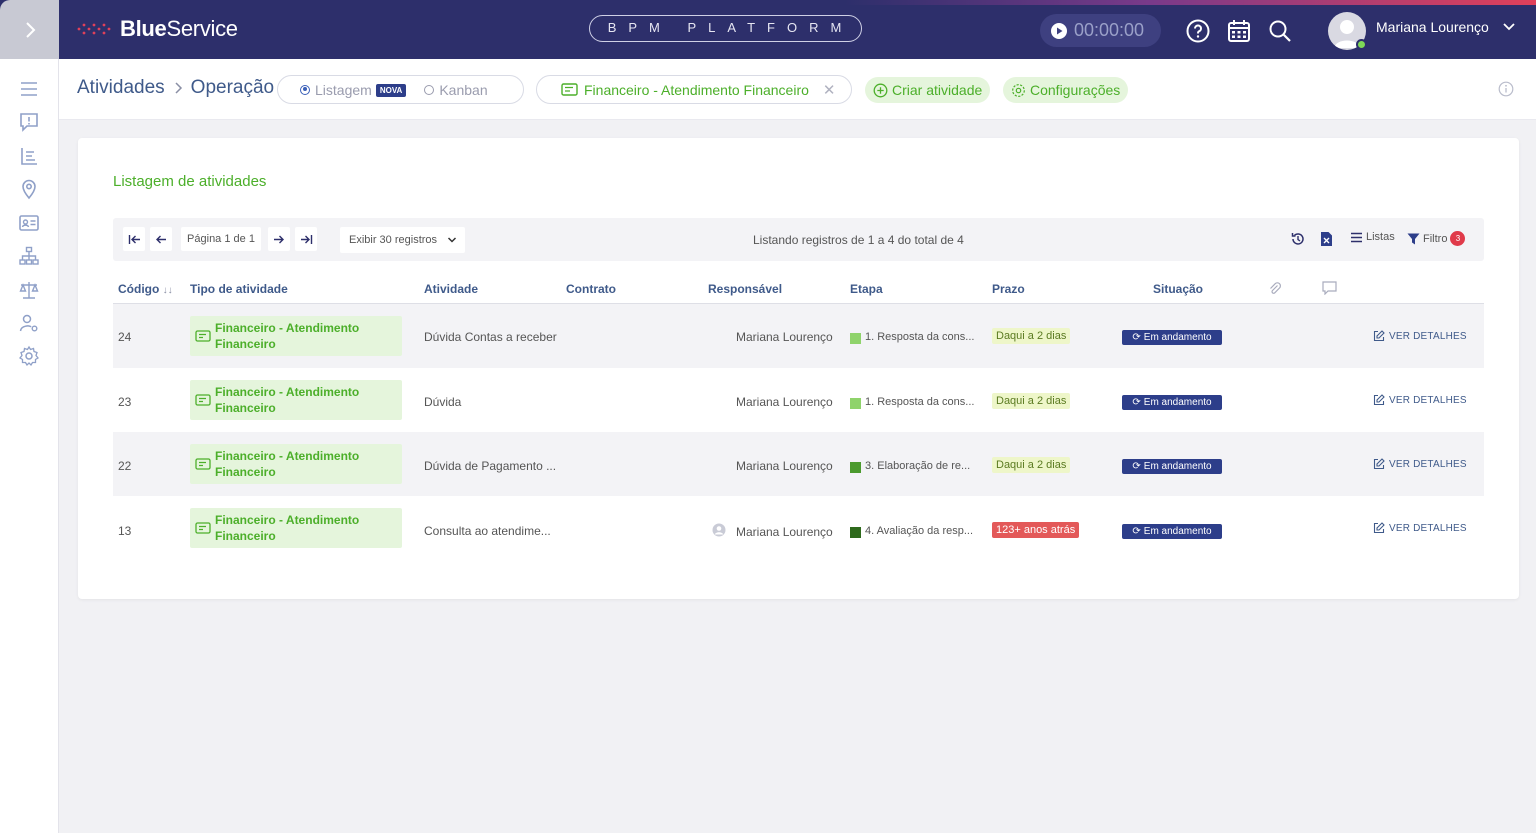 The image size is (1536, 833). Describe the element at coordinates (591, 289) in the screenshot. I see `column-header-contract: Contrato` at that location.